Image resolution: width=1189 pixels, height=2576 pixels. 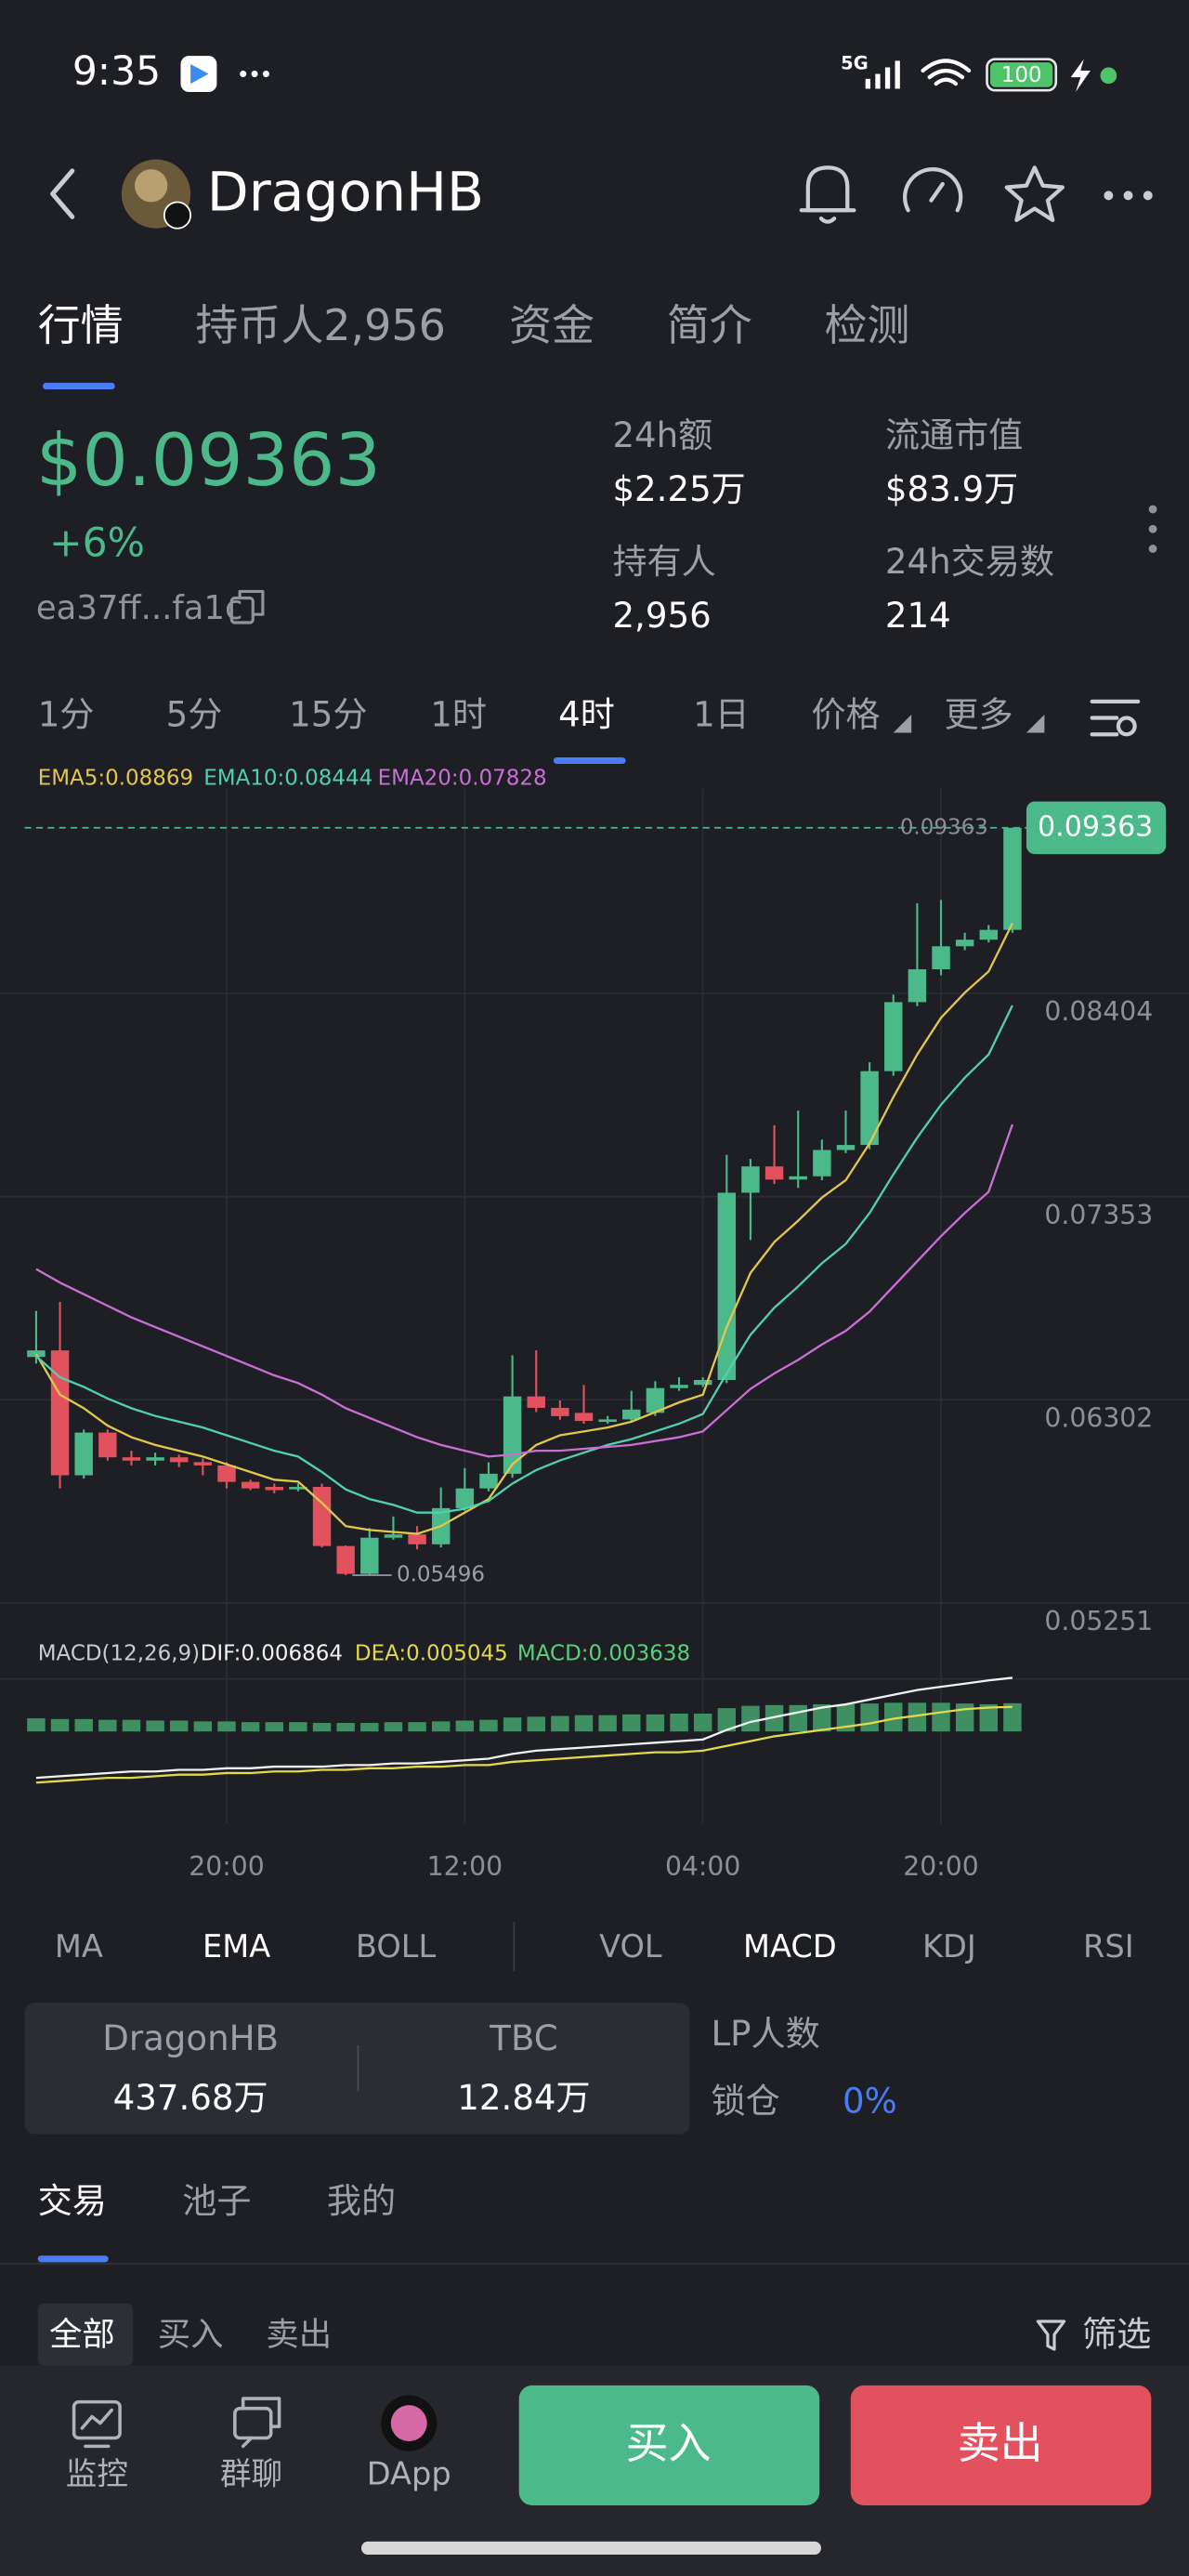 I want to click on tab: 持币人2,956, so click(x=320, y=325).